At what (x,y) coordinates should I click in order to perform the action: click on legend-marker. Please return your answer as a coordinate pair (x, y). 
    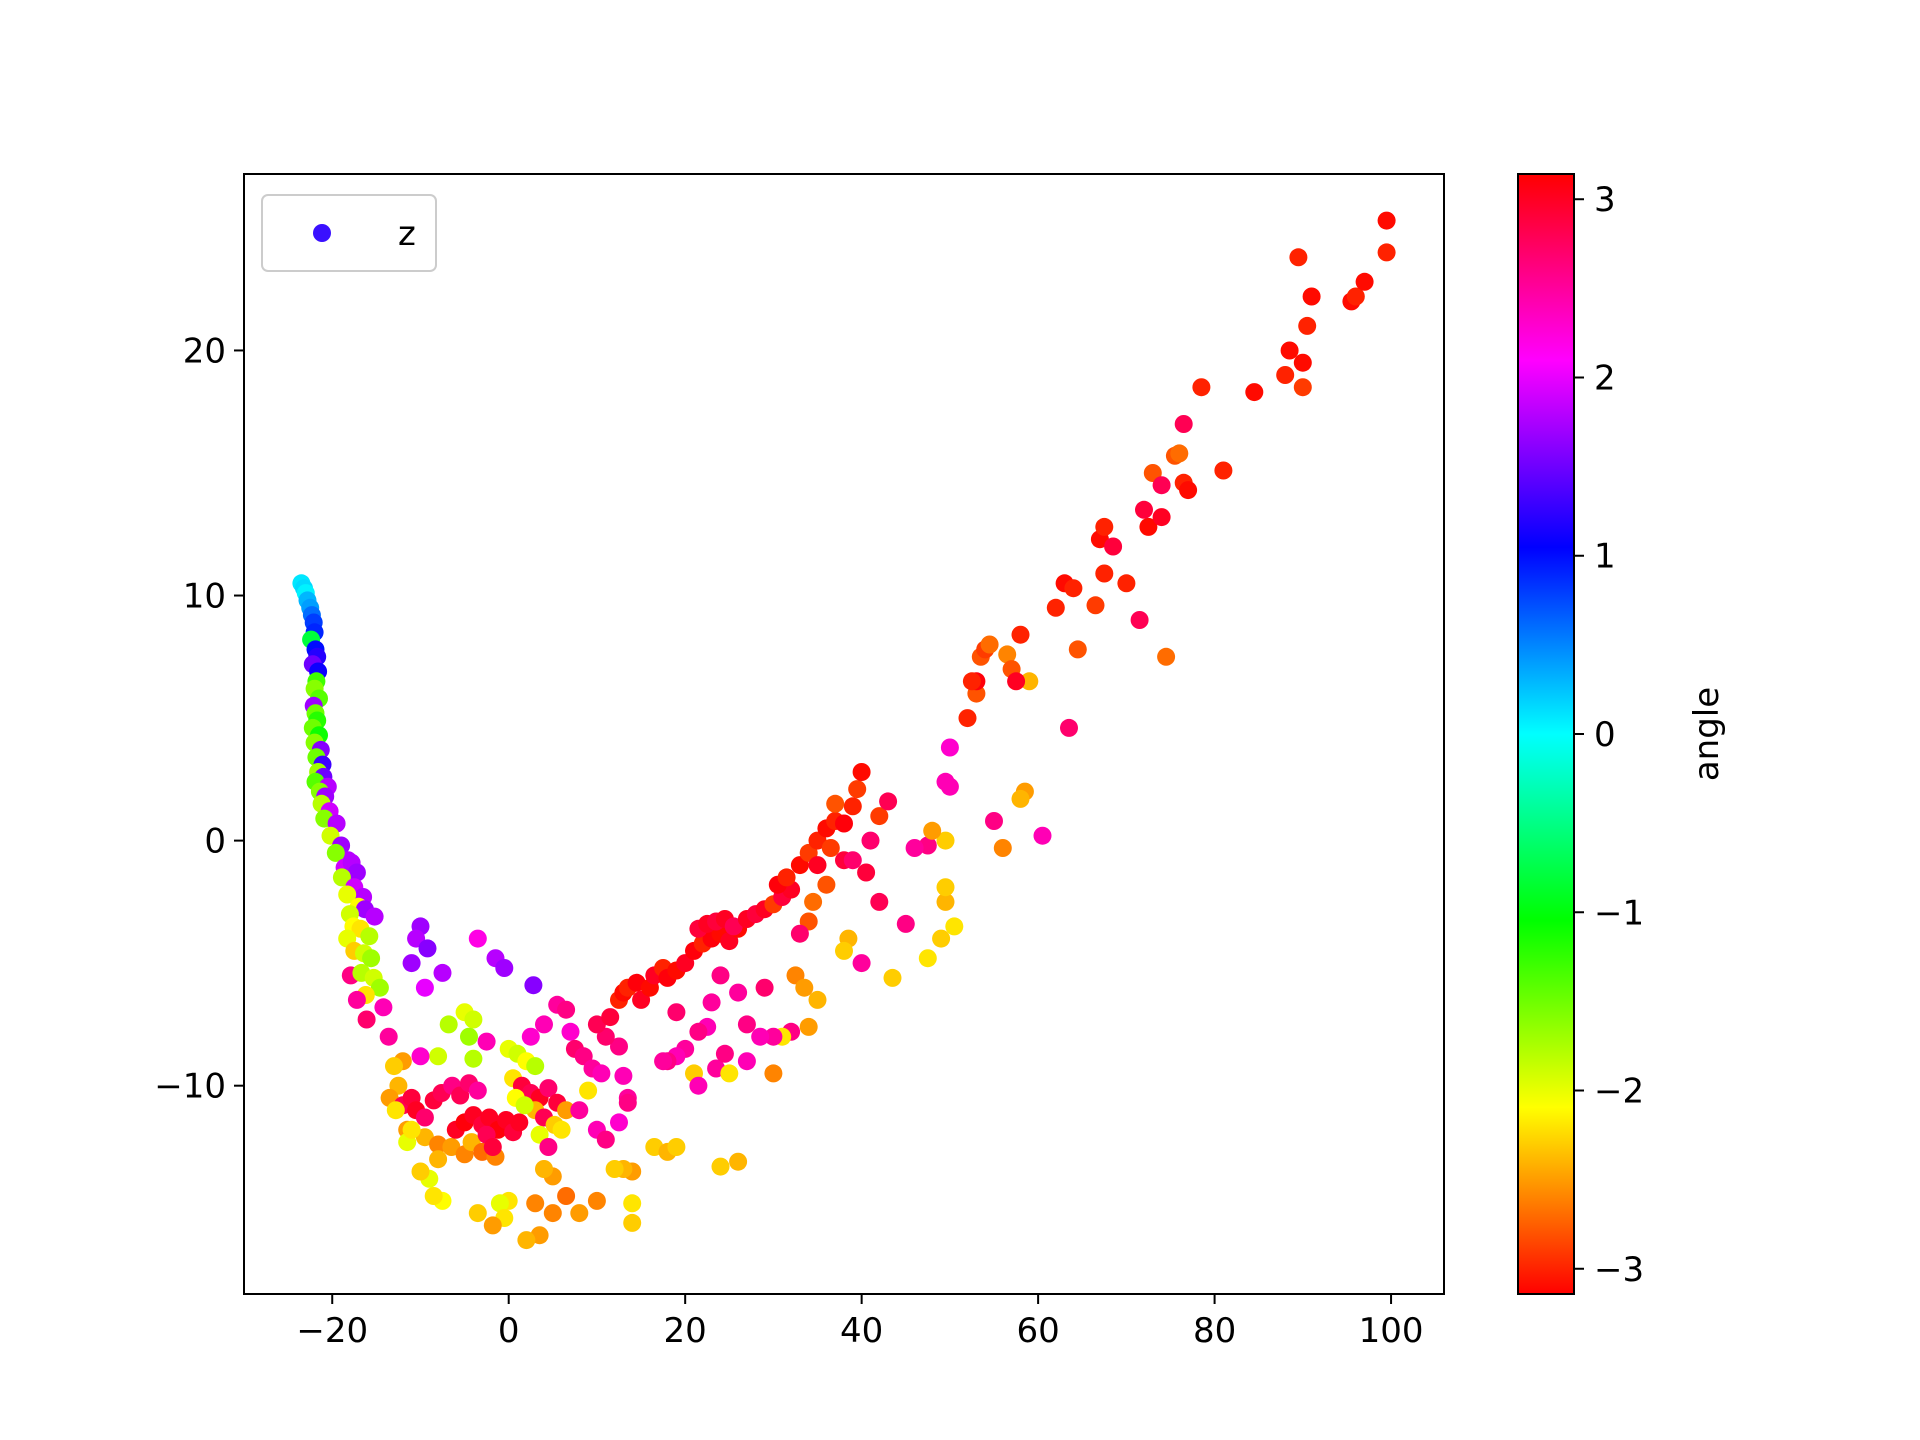
    Looking at the image, I should click on (322, 233).